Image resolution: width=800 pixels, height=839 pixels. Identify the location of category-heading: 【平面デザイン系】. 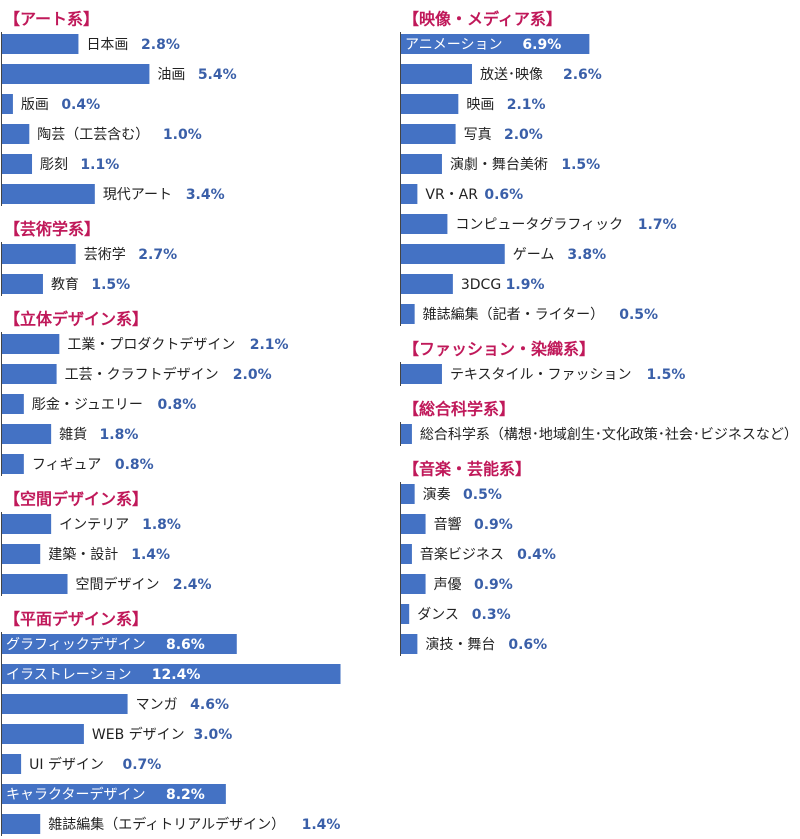
(76, 619).